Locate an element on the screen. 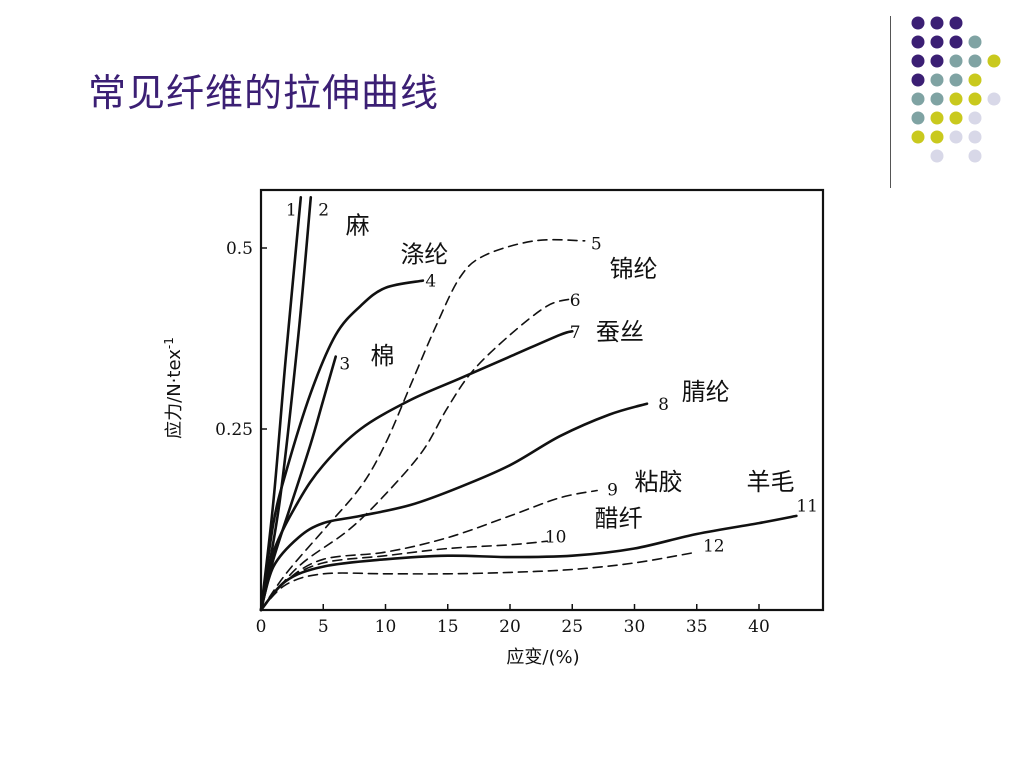 This screenshot has width=1024, height=768. curve-number-label: 8 is located at coordinates (663, 405).